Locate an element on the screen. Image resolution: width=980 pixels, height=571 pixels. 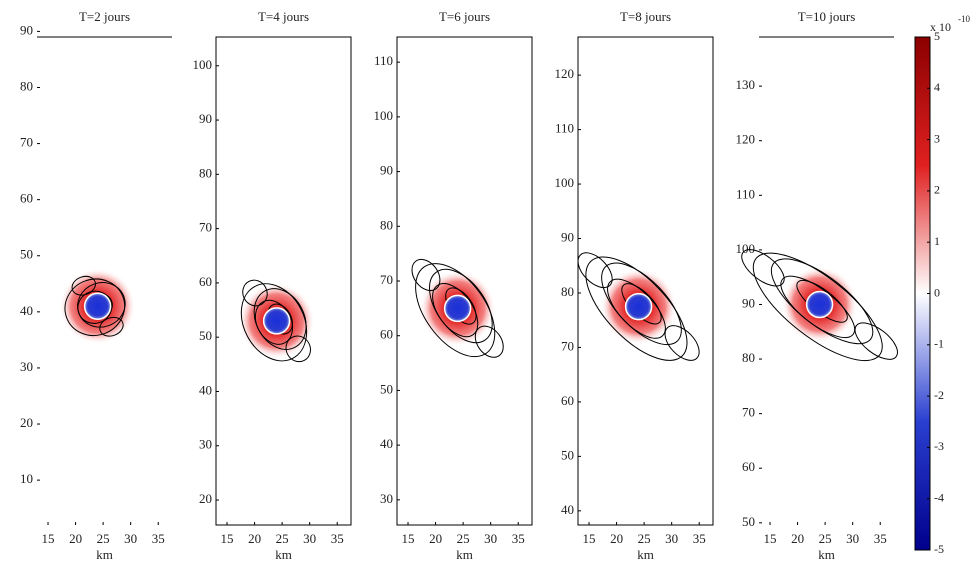
colorbar-tick-label: 0 is located at coordinates (937, 292).